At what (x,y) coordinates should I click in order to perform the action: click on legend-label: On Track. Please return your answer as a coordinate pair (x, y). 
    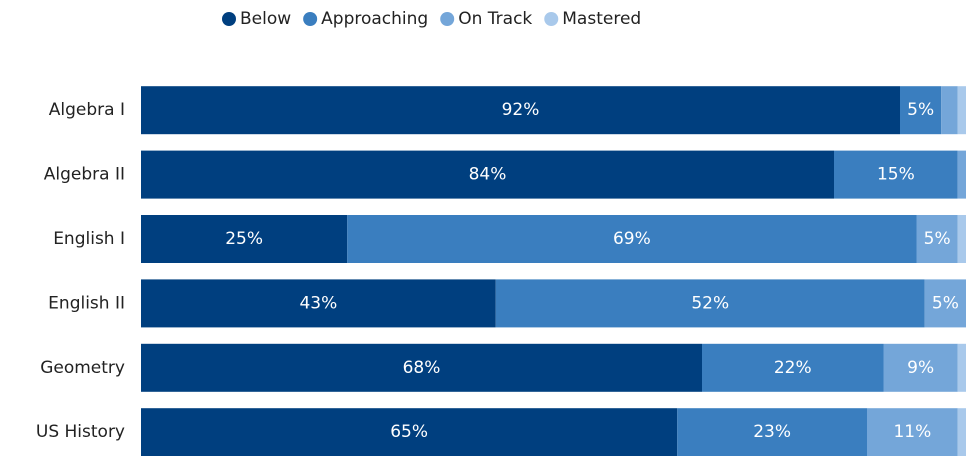
    Looking at the image, I should click on (495, 19).